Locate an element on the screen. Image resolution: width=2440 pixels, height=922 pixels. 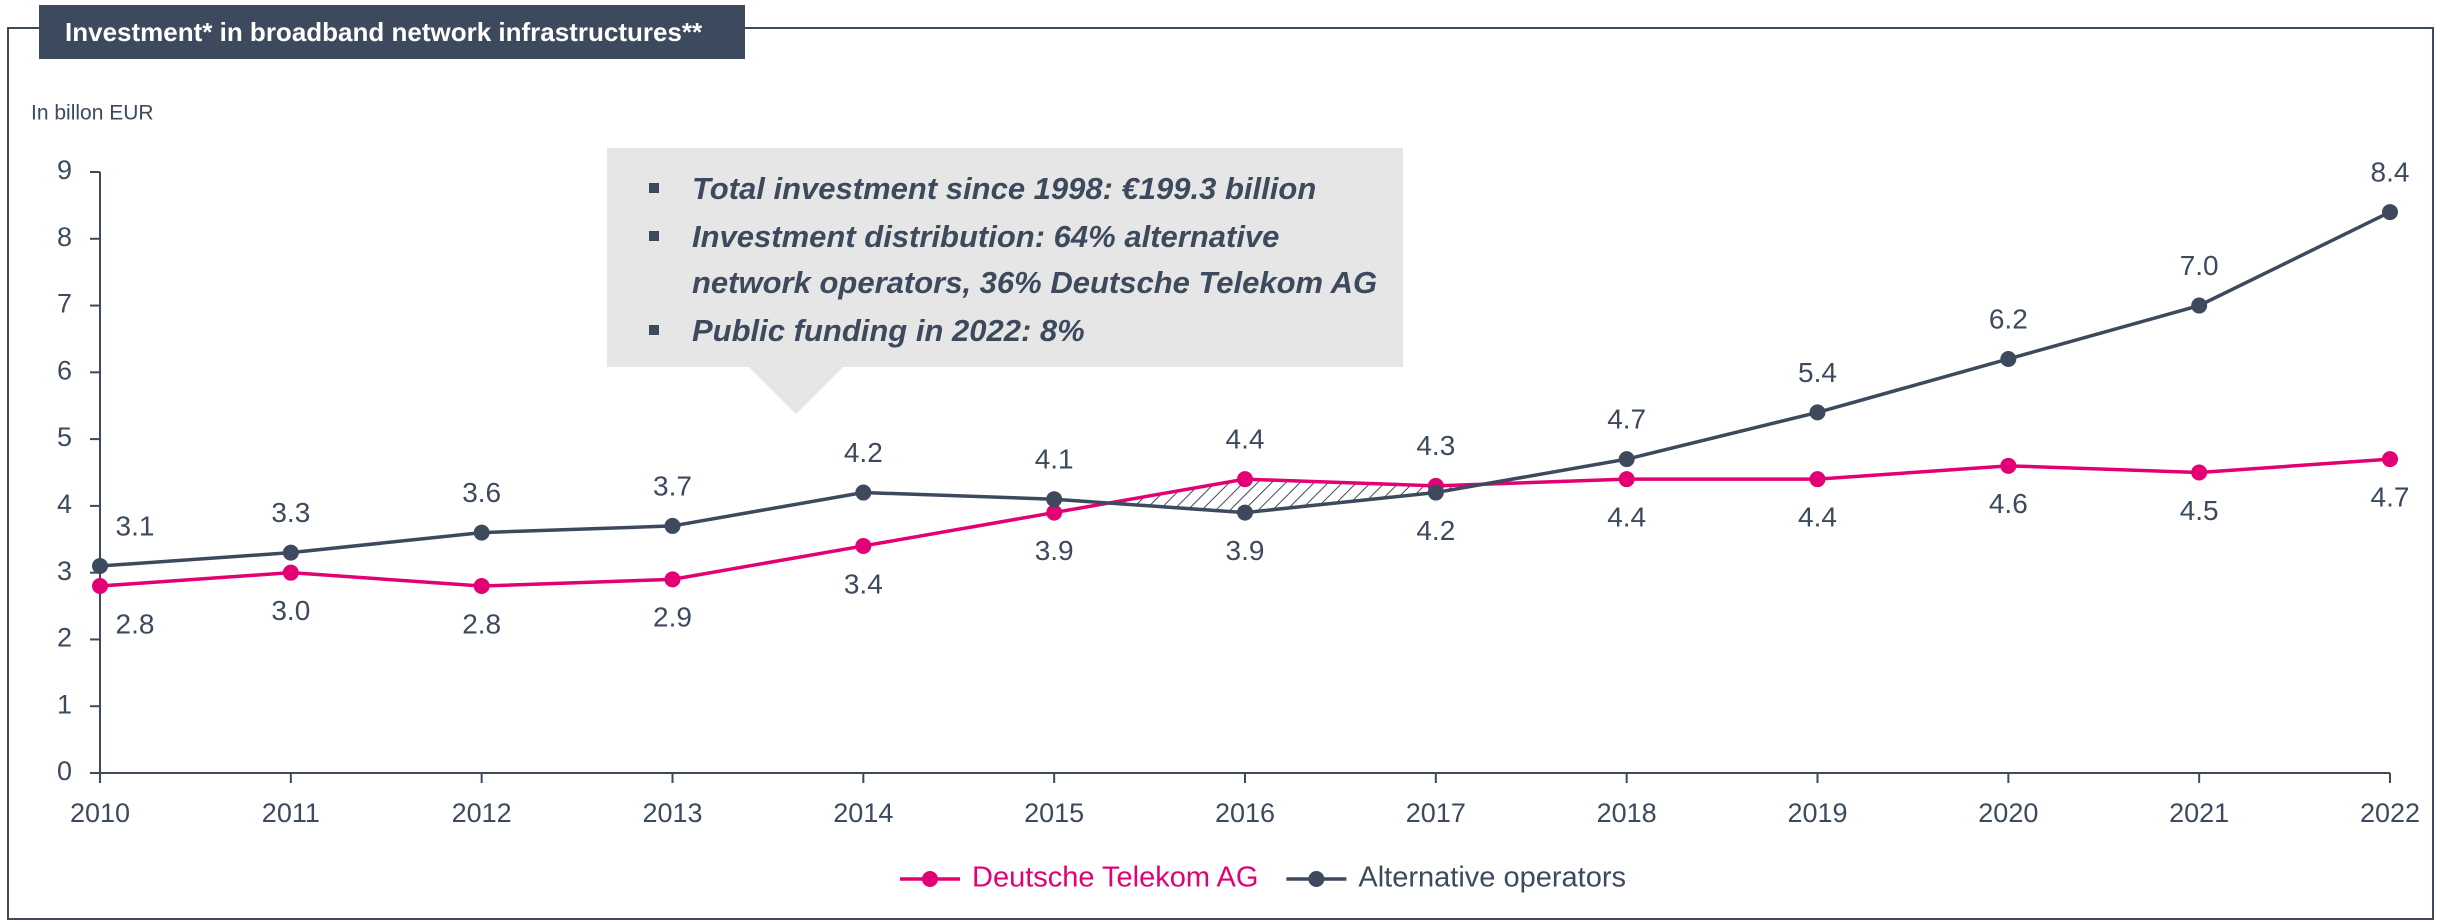
y-tick-label: 6 is located at coordinates (64, 370).